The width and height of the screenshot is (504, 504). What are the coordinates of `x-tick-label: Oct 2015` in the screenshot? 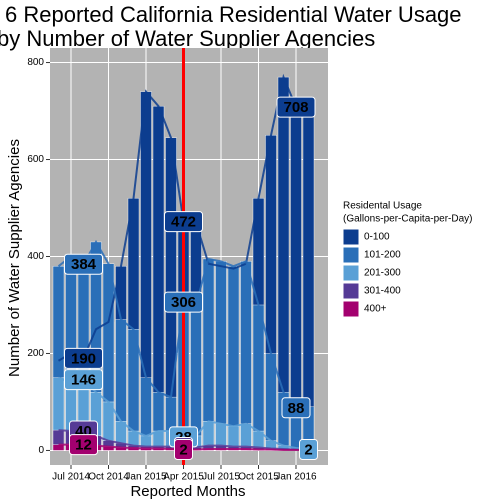 It's located at (258, 477).